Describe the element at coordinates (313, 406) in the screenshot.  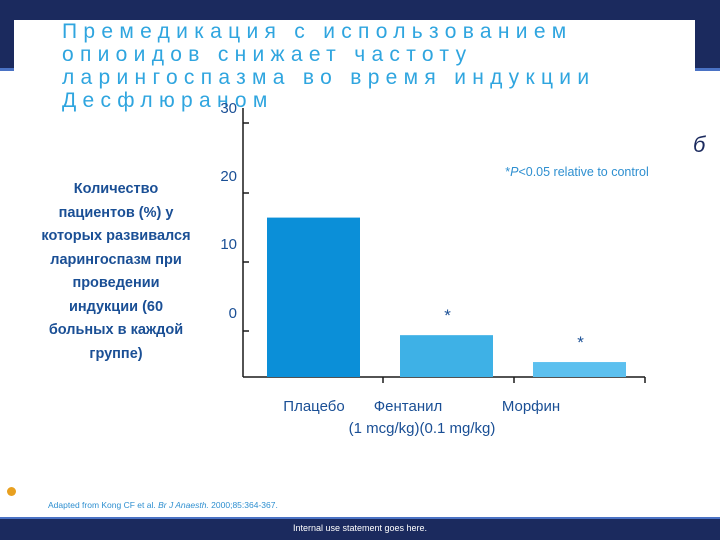
I see `category-label-0: Плацебо` at that location.